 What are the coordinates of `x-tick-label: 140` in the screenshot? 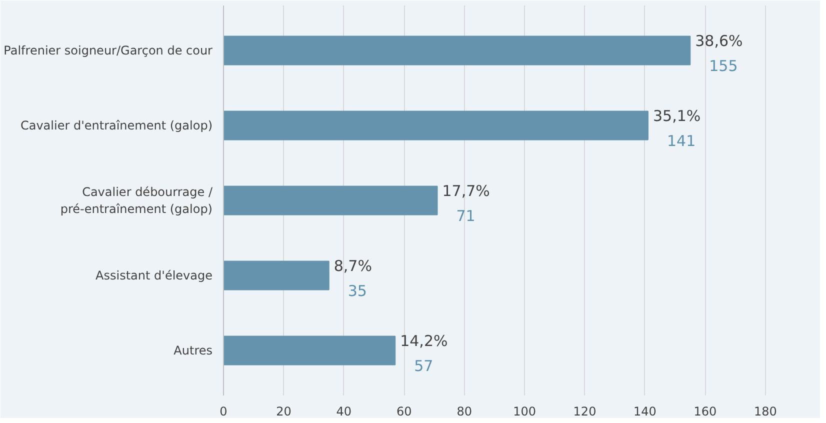 It's located at (645, 411).